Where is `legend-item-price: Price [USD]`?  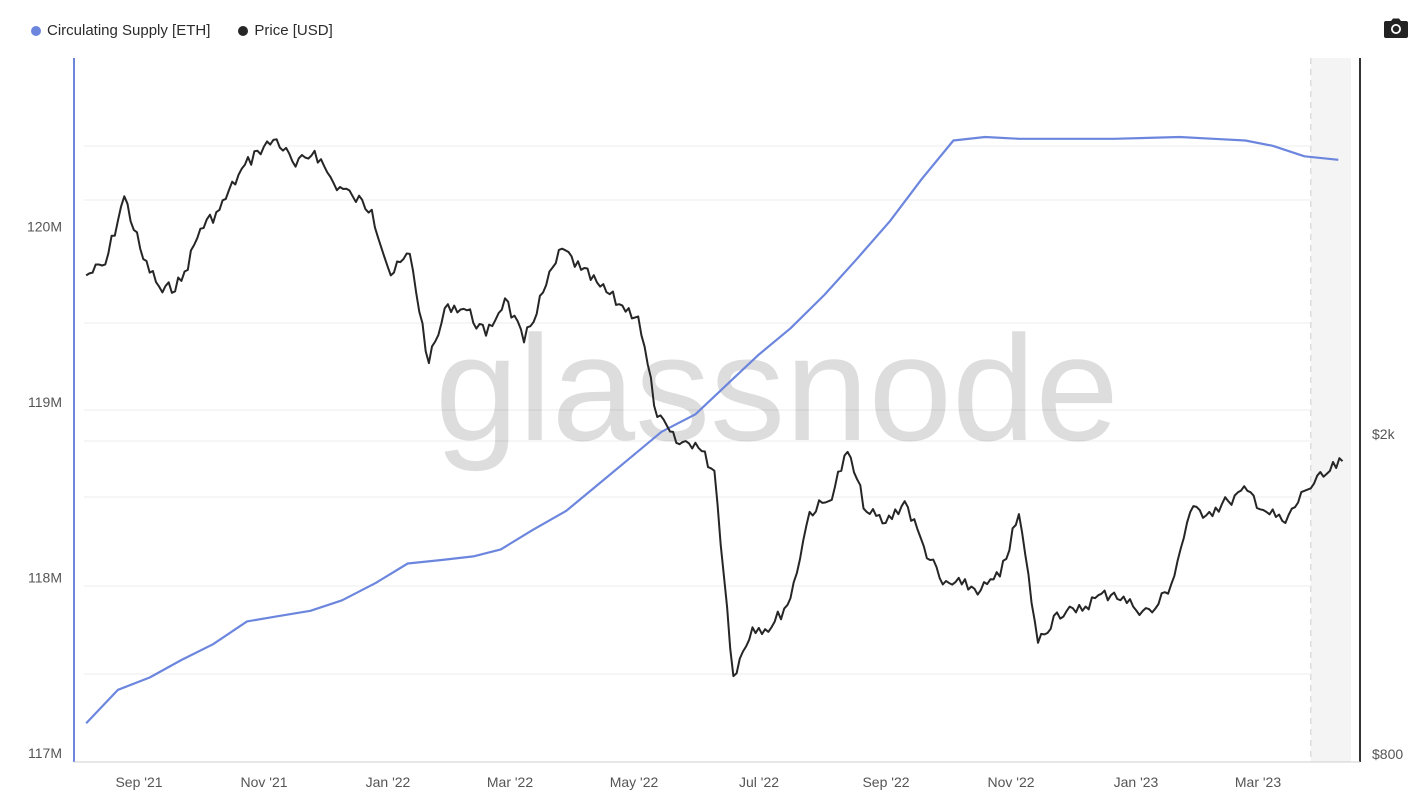
legend-item-price: Price [USD] is located at coordinates (285, 30).